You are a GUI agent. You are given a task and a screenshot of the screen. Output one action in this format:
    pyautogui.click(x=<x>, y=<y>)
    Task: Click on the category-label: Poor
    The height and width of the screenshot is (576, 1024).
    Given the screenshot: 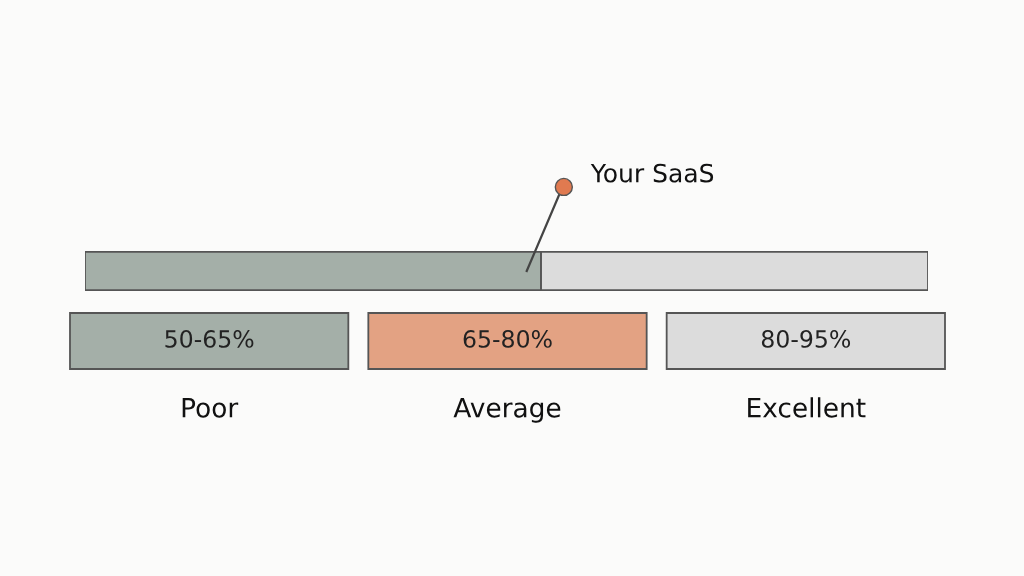 What is the action you would take?
    pyautogui.click(x=210, y=408)
    